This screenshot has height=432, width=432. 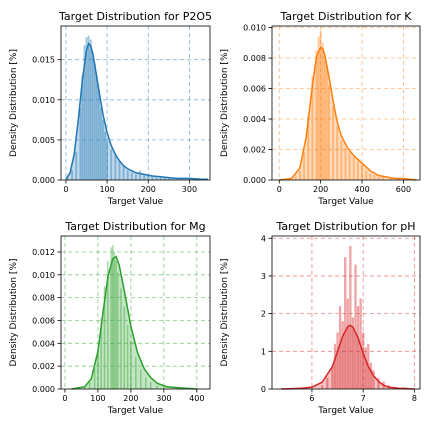 What do you see at coordinates (254, 89) in the screenshot?
I see `y-tick-label: 0.006` at bounding box center [254, 89].